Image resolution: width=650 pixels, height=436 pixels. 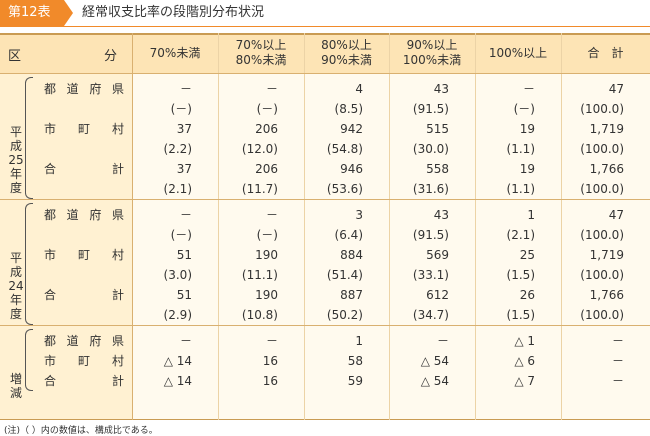 What do you see at coordinates (344, 189) in the screenshot?
I see `ratio-cell: (53.6)` at bounding box center [344, 189].